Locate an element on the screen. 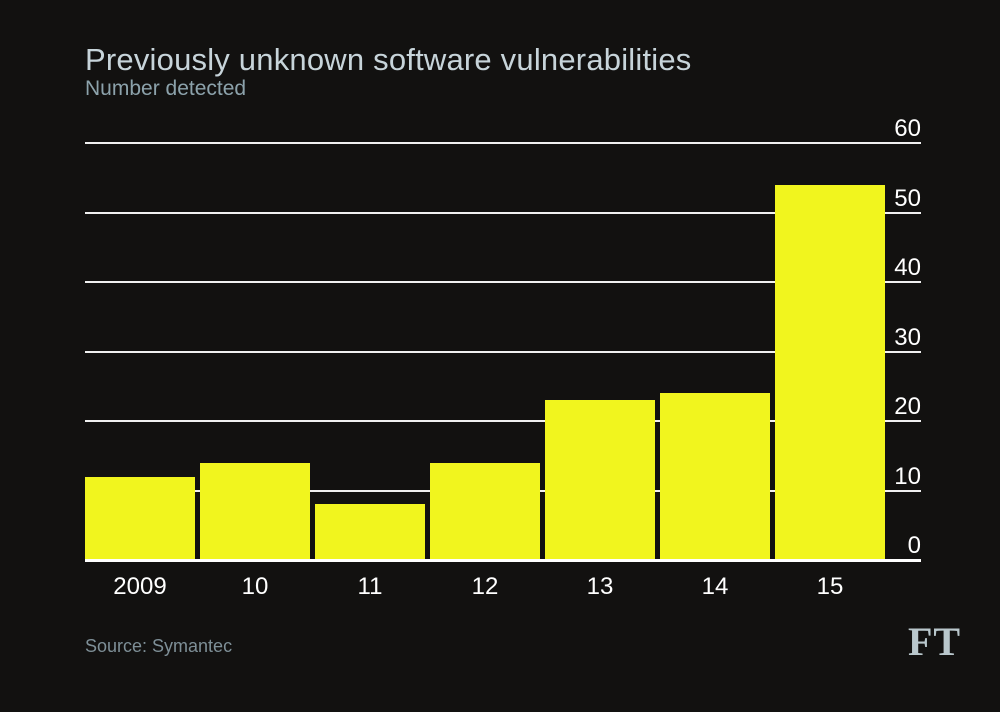 The height and width of the screenshot is (712, 1000). bar-2009 is located at coordinates (140, 518).